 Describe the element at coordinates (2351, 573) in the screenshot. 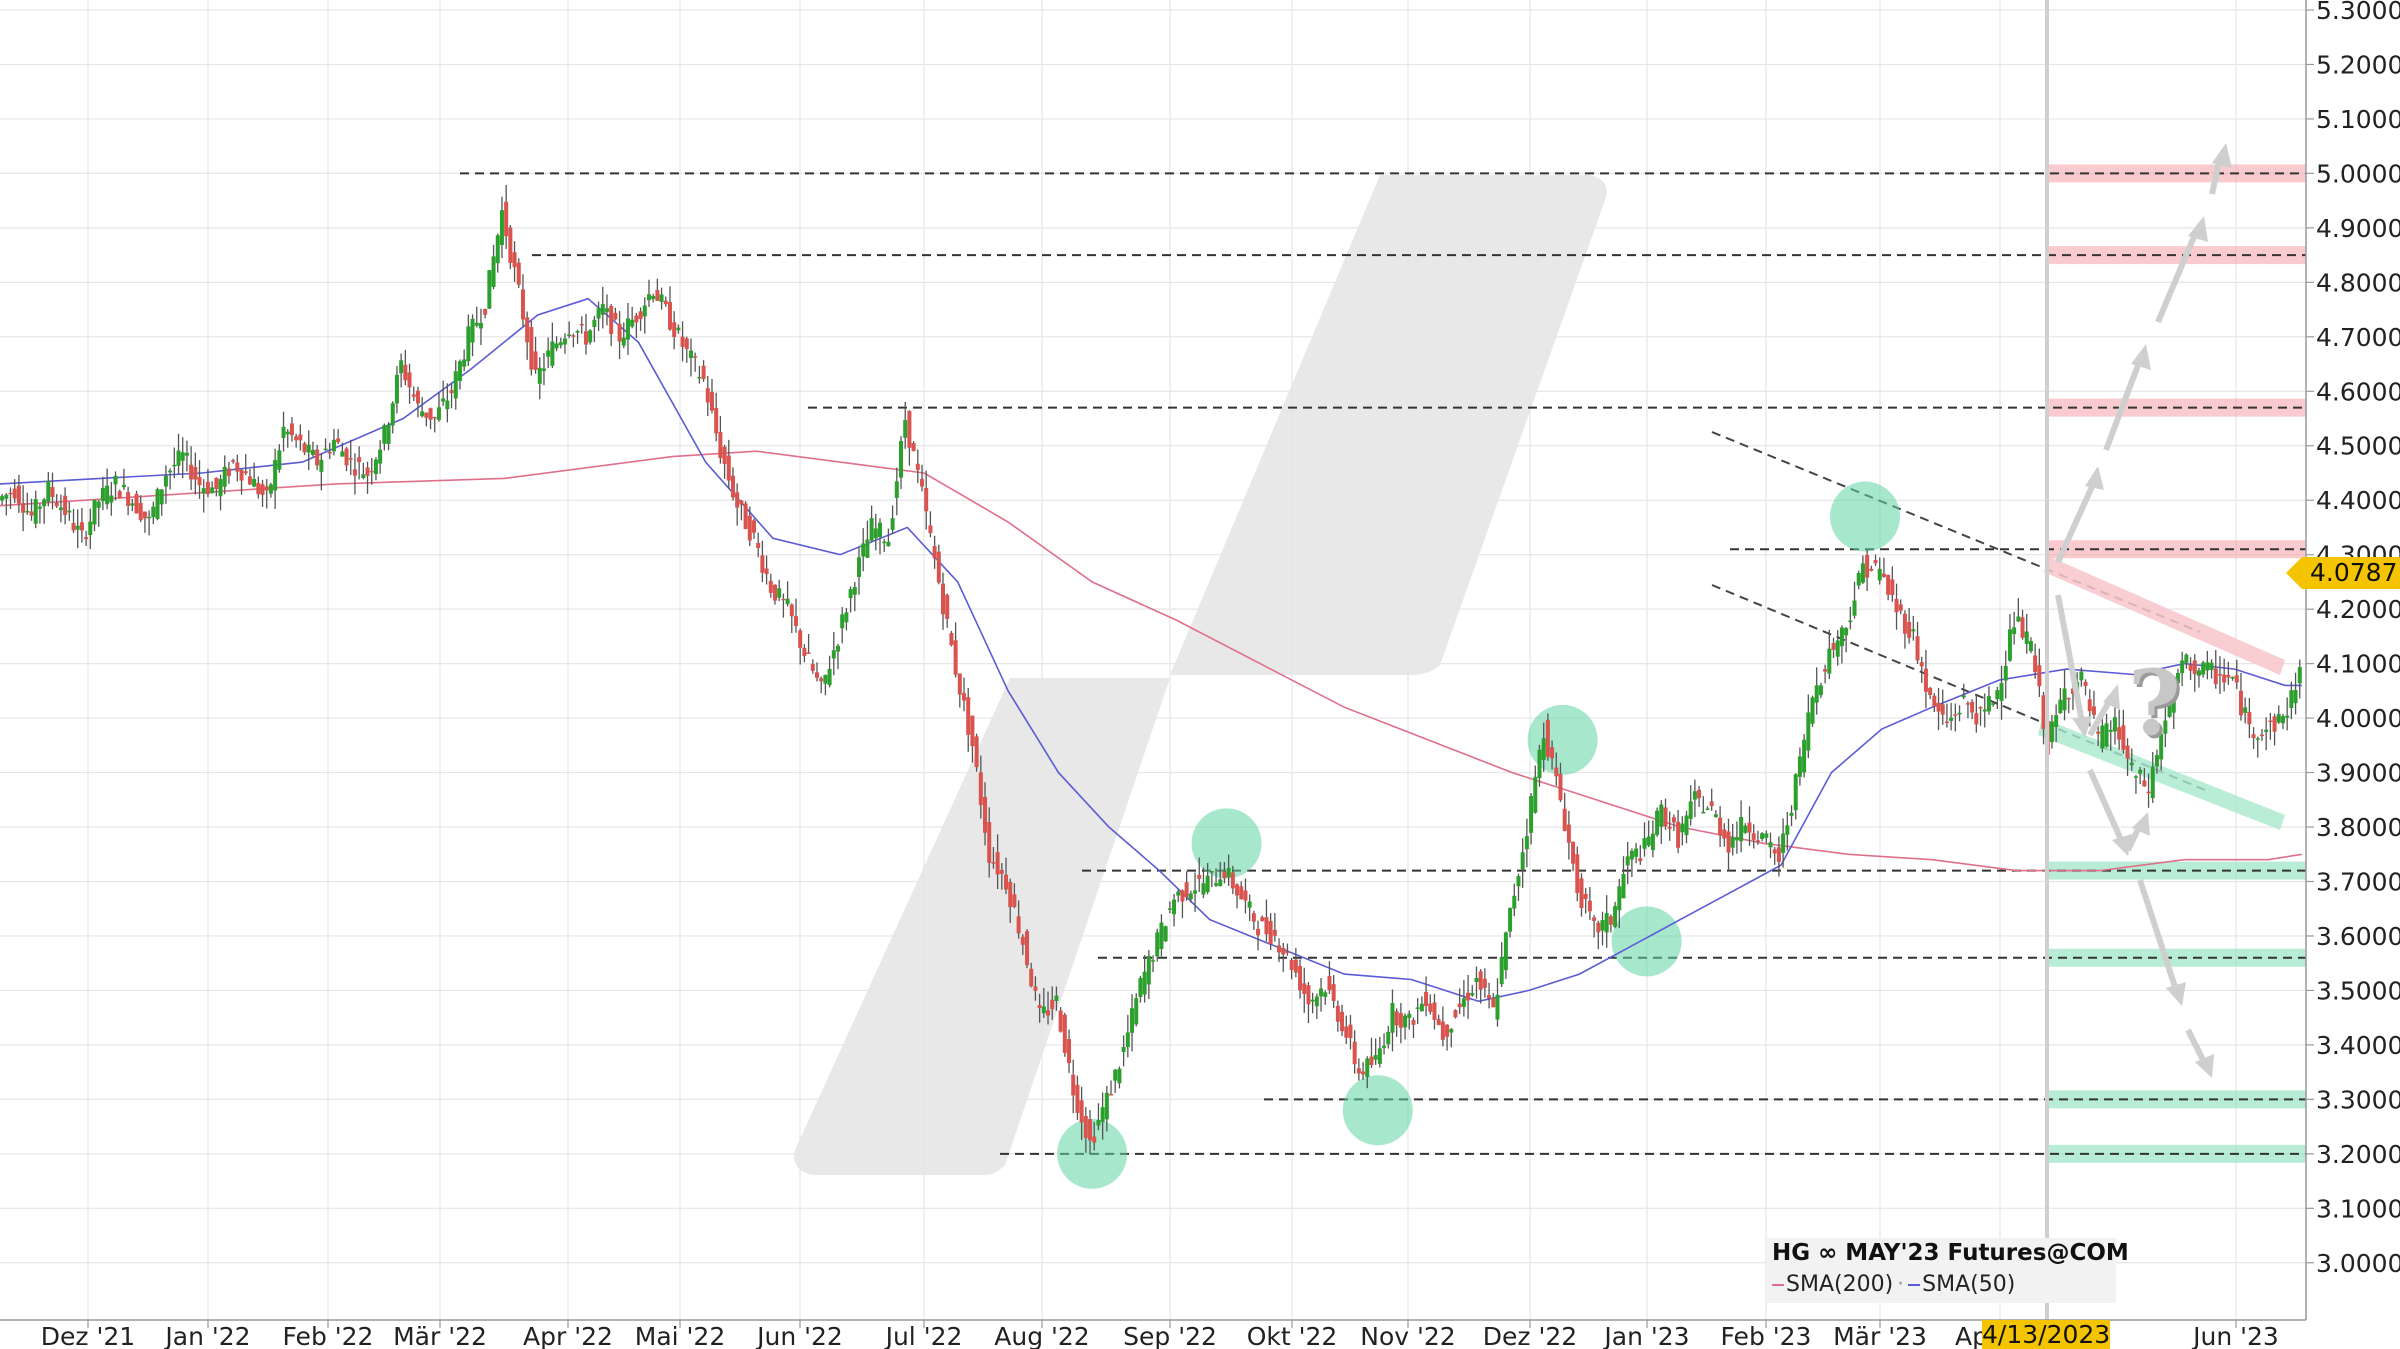

I see `current-price-badge: 4.0787` at that location.